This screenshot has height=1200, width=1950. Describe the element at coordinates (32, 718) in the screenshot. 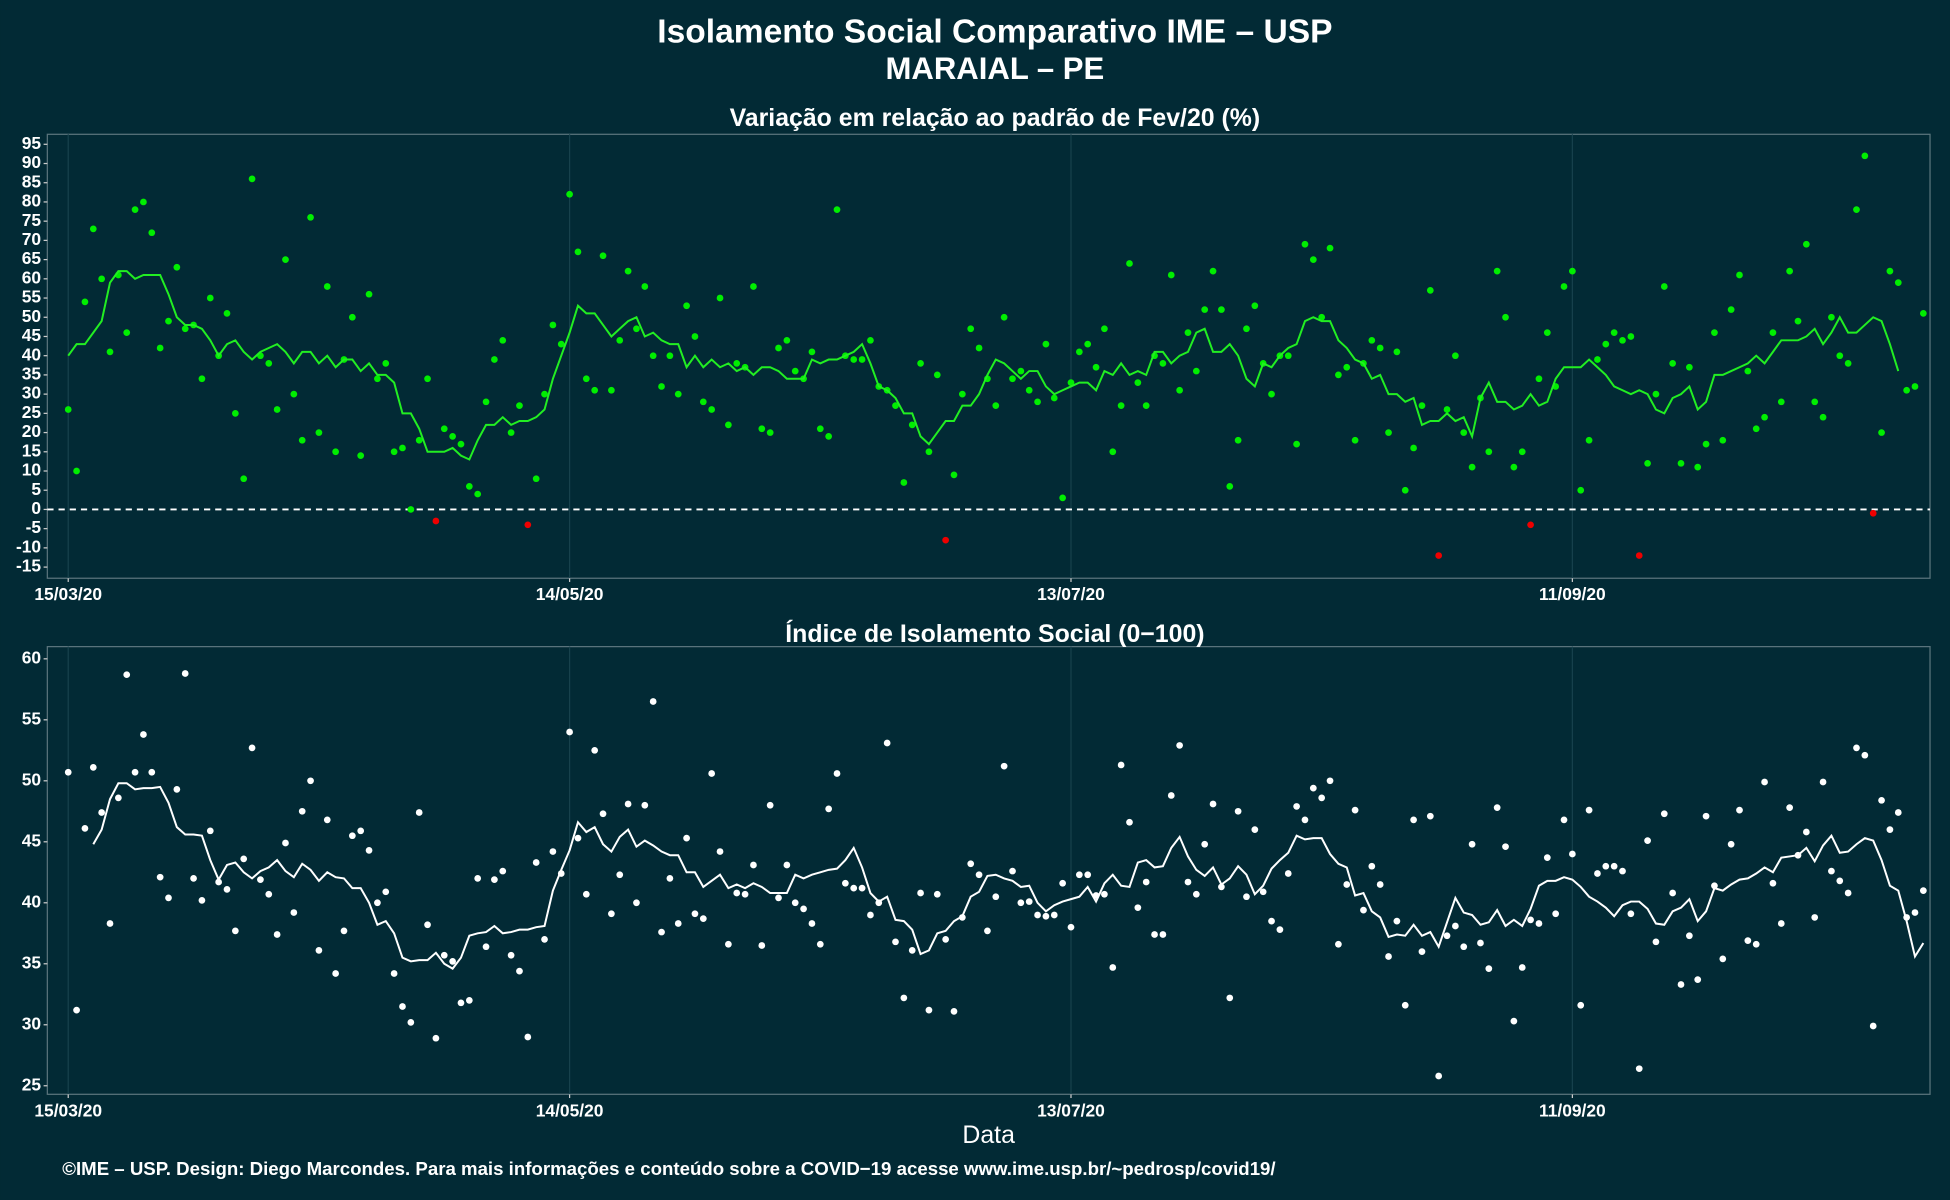

I see `y-tick-label: 55` at that location.